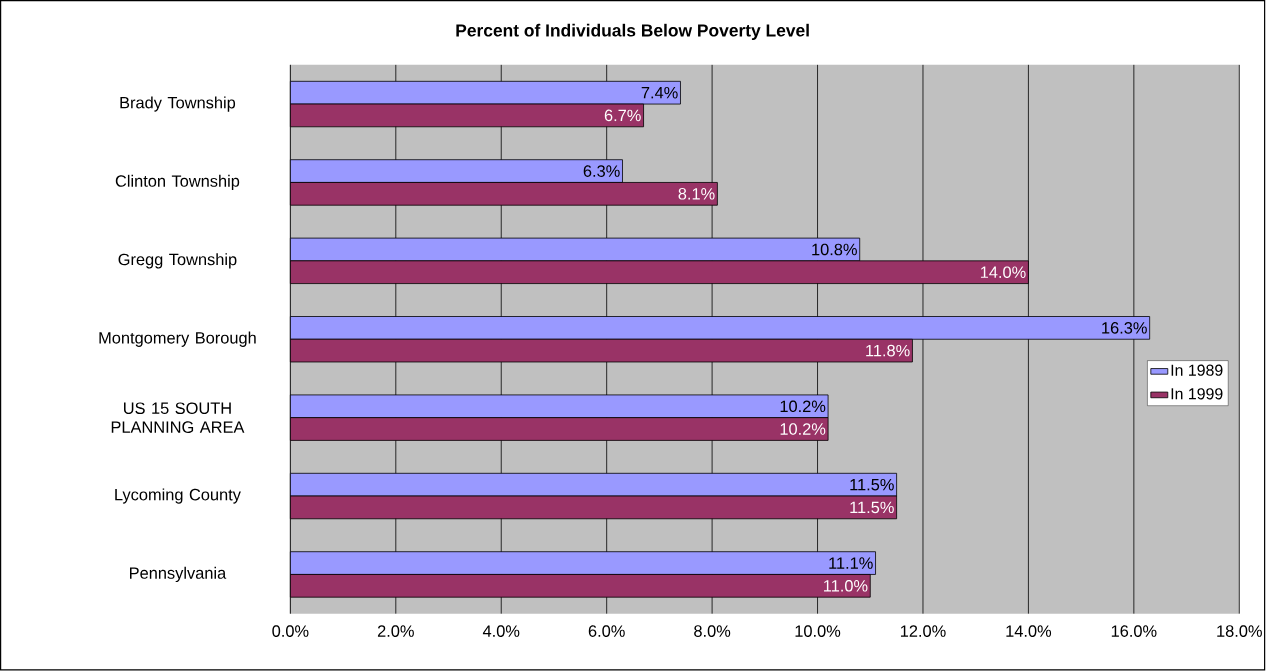 The image size is (1268, 671). I want to click on x-tick-label: 10.0%, so click(818, 631).